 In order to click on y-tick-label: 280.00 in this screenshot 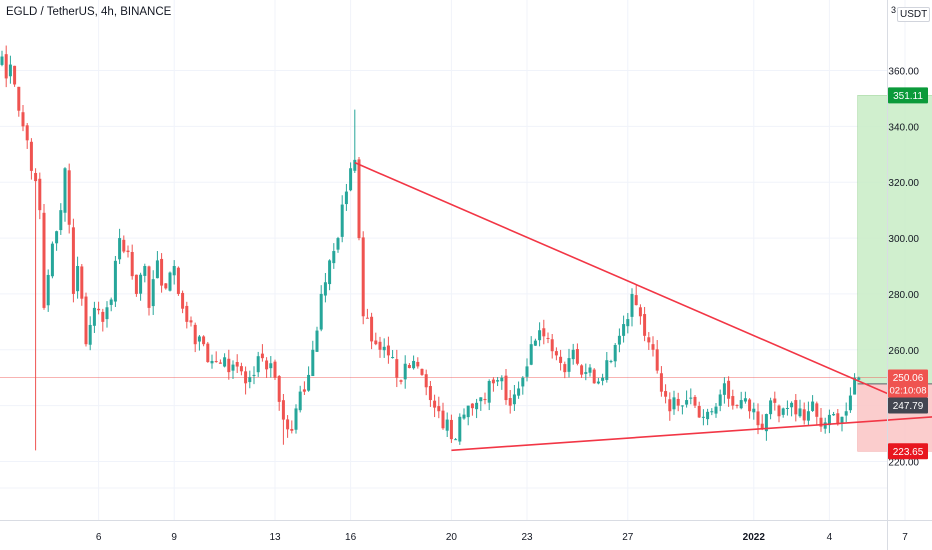, I will do `click(903, 295)`.